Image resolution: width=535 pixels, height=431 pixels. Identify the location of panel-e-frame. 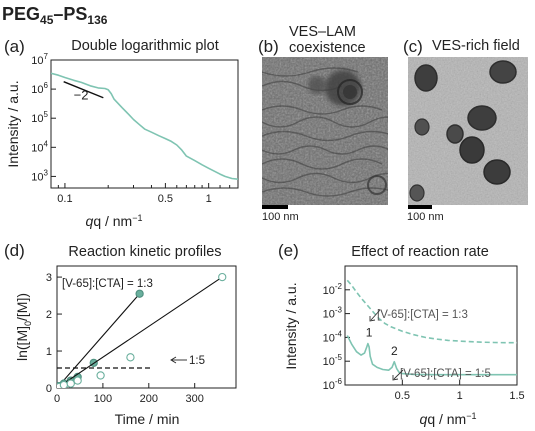
(431, 325).